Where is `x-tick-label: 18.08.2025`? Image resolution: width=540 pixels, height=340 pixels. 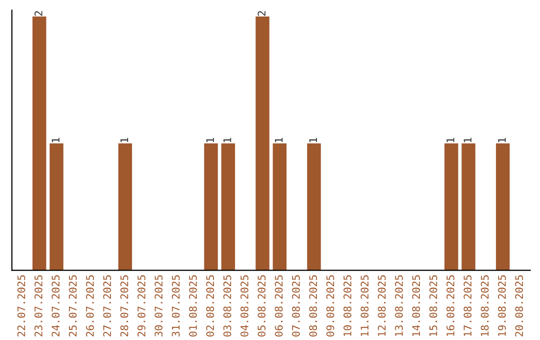
x-tick-label: 18.08.2025 is located at coordinates (484, 305).